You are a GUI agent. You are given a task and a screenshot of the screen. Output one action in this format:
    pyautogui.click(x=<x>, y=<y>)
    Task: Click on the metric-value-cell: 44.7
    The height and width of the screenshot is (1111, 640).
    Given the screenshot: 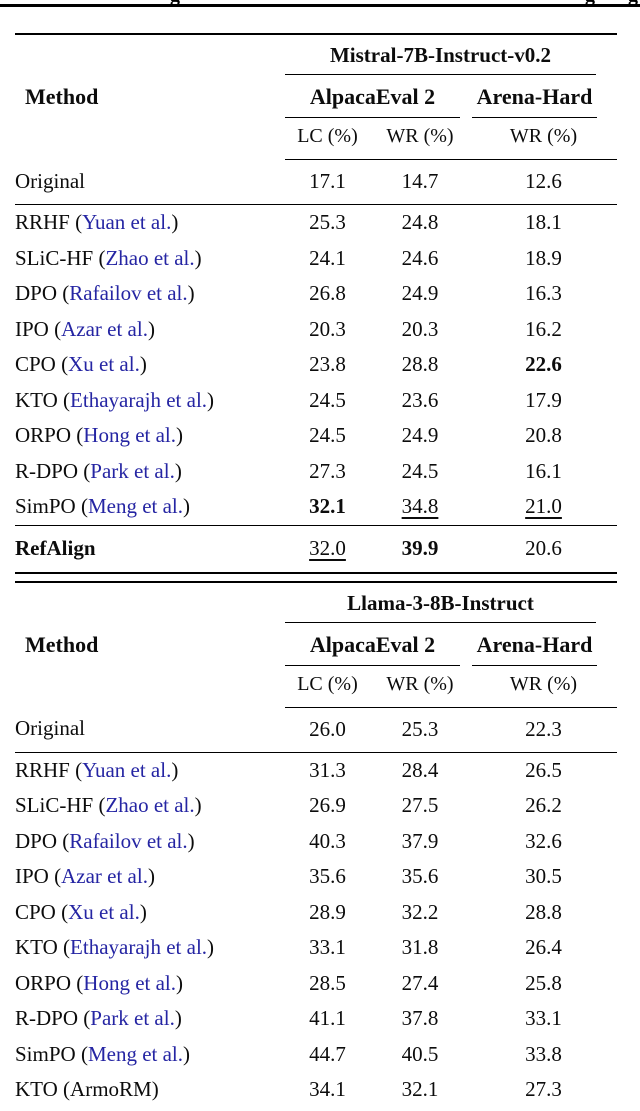 What is the action you would take?
    pyautogui.click(x=327, y=1053)
    